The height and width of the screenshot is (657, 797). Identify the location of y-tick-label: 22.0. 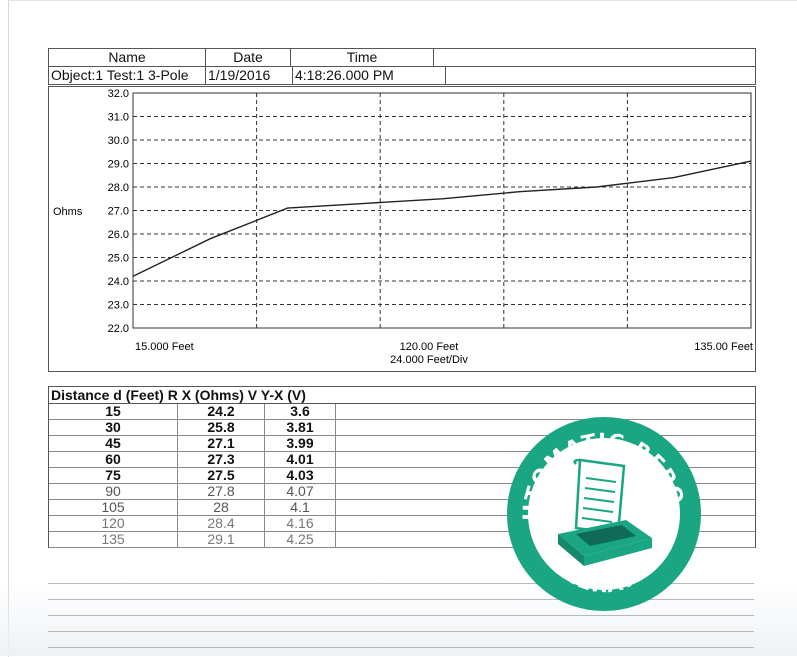
(118, 329).